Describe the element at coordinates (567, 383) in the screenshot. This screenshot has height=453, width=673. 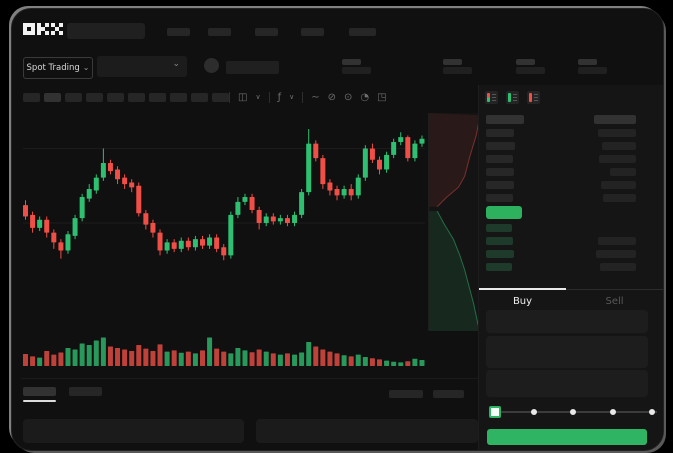
I see `order-total-input` at that location.